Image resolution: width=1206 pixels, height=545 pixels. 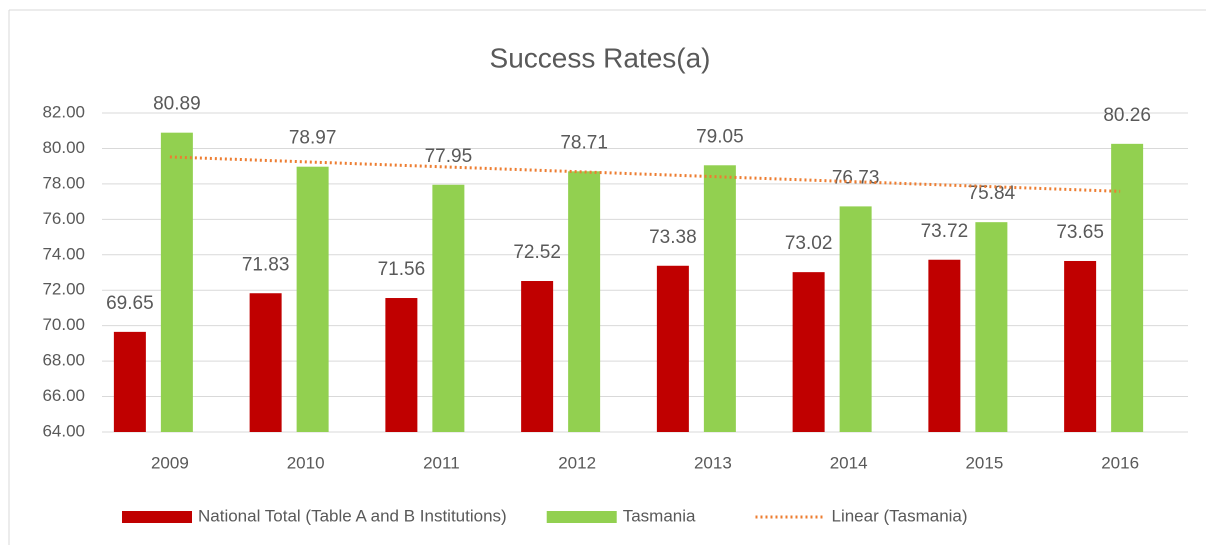 I want to click on x-tick-label: 2013, so click(x=713, y=462).